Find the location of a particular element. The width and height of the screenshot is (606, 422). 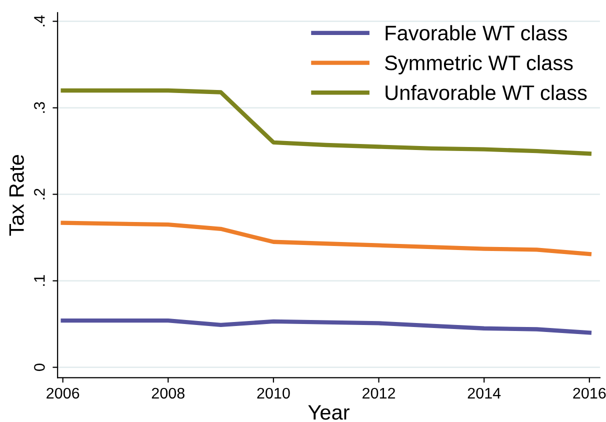

x-tick-label: 2008 is located at coordinates (168, 393).